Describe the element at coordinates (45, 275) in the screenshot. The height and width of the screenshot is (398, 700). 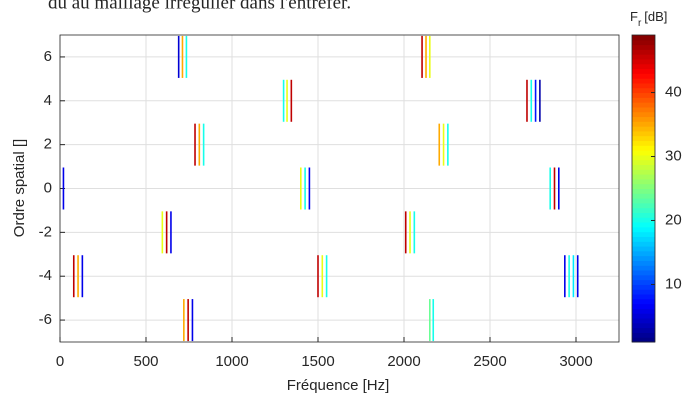
I see `y-tick-label: -4` at that location.